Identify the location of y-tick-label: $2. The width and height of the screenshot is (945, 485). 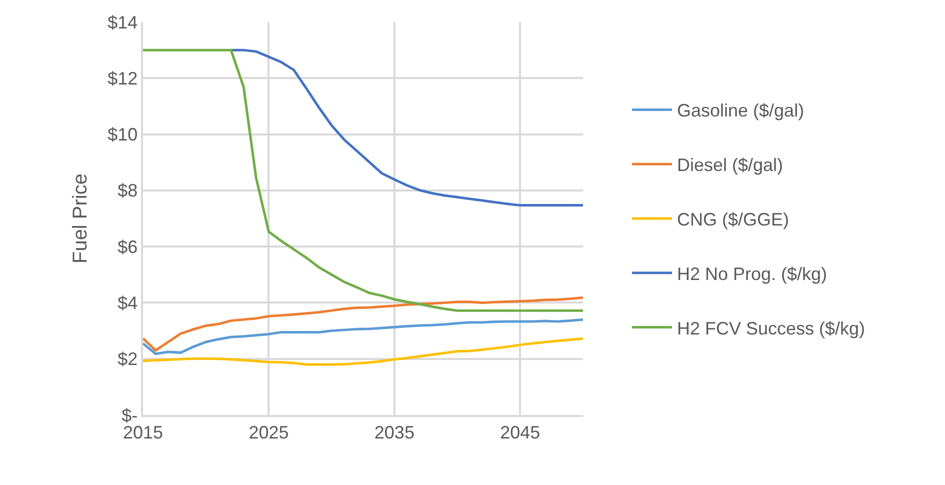
(128, 359).